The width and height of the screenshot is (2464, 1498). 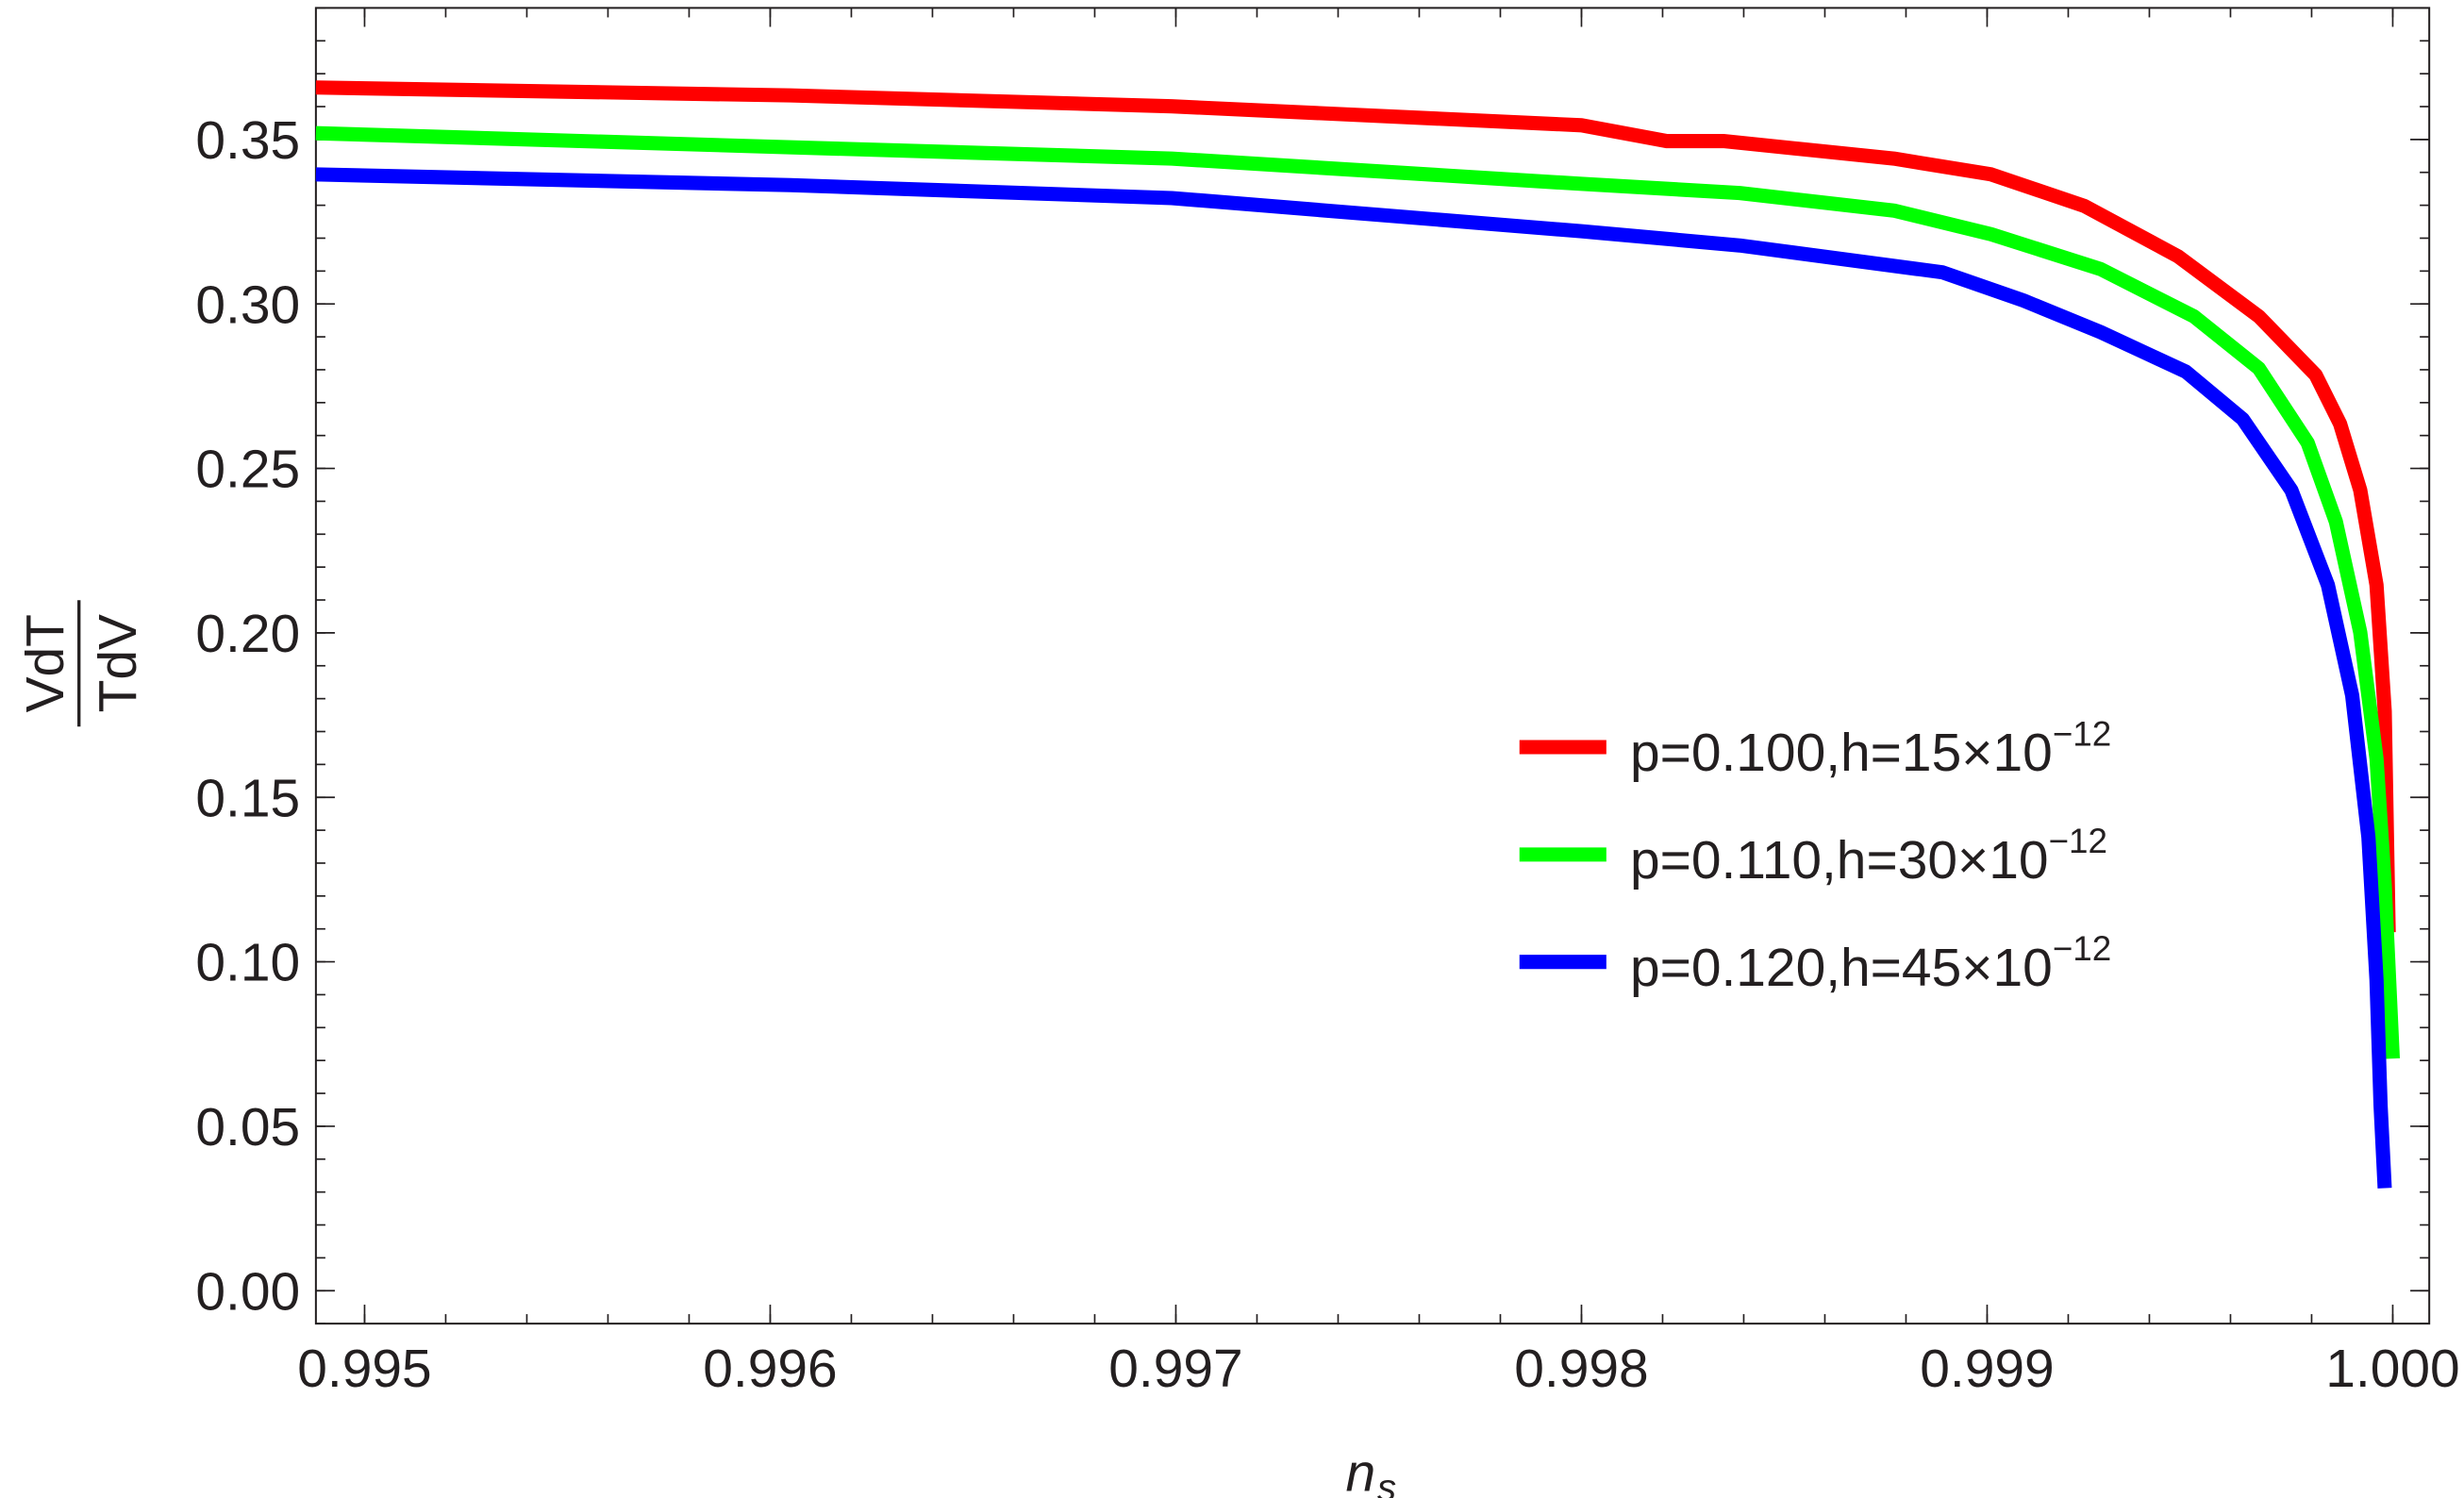 I want to click on x-tick-label: 0.996, so click(x=770, y=1369).